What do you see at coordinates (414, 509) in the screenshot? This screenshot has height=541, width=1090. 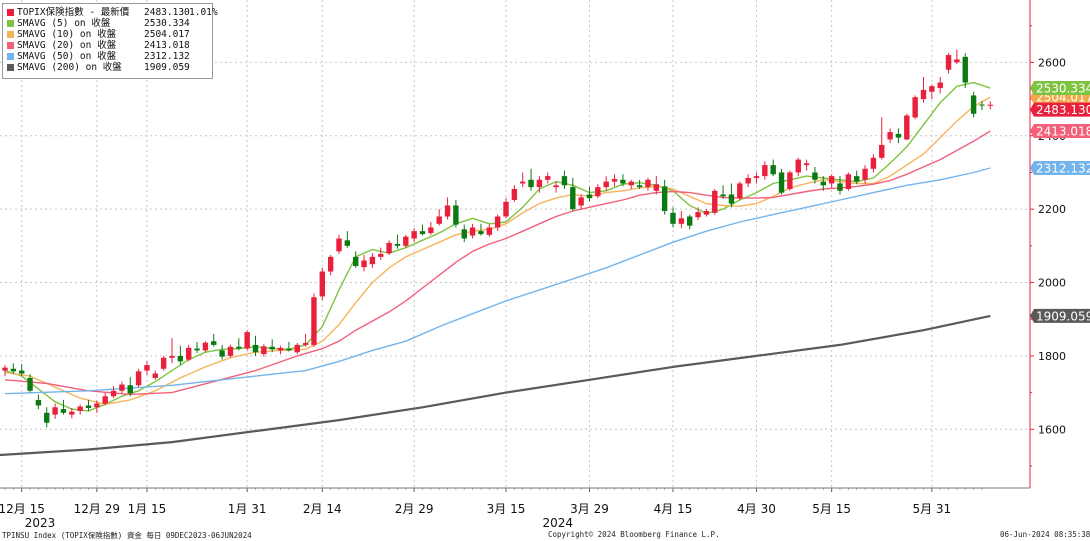 I see `x-tick-label: 2月 29` at bounding box center [414, 509].